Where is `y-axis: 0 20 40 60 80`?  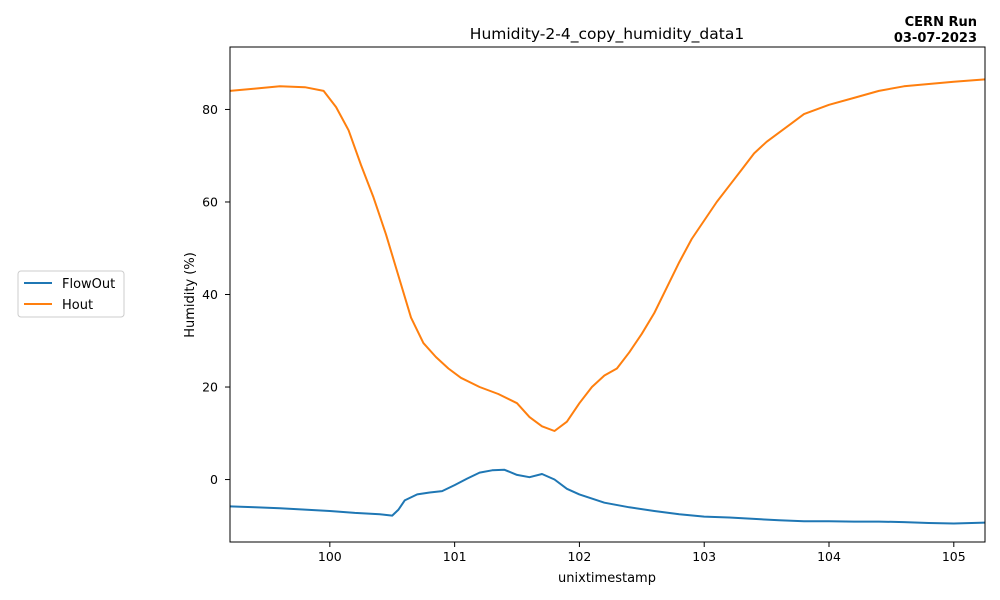
y-axis: 0 20 40 60 80 is located at coordinates (216, 294).